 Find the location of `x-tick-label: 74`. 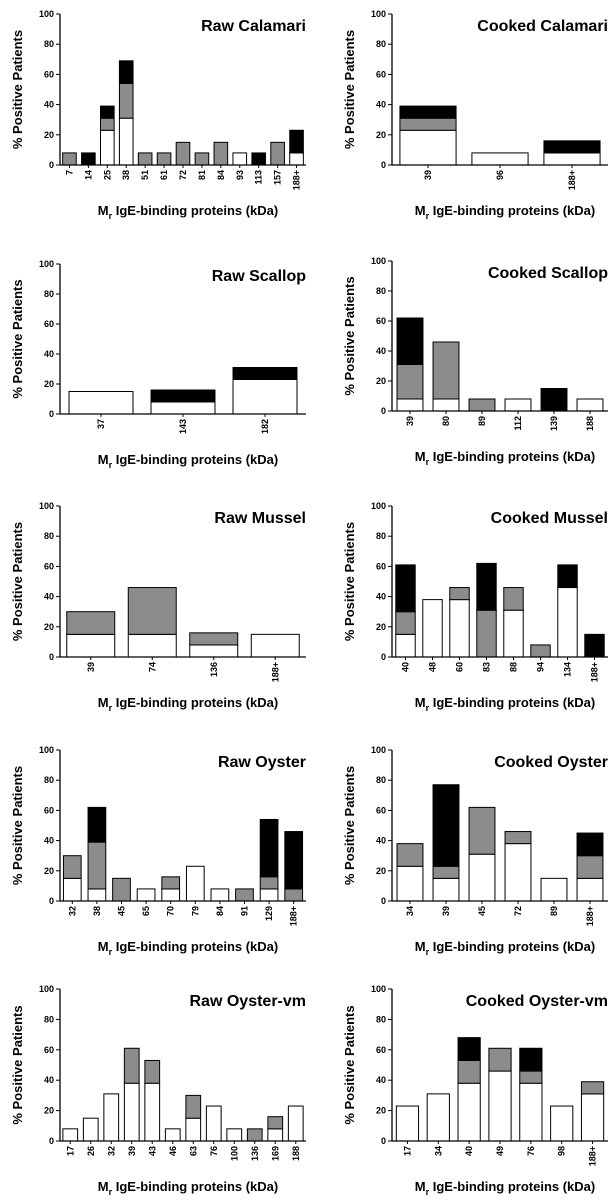

x-tick-label: 74 is located at coordinates (152, 667).